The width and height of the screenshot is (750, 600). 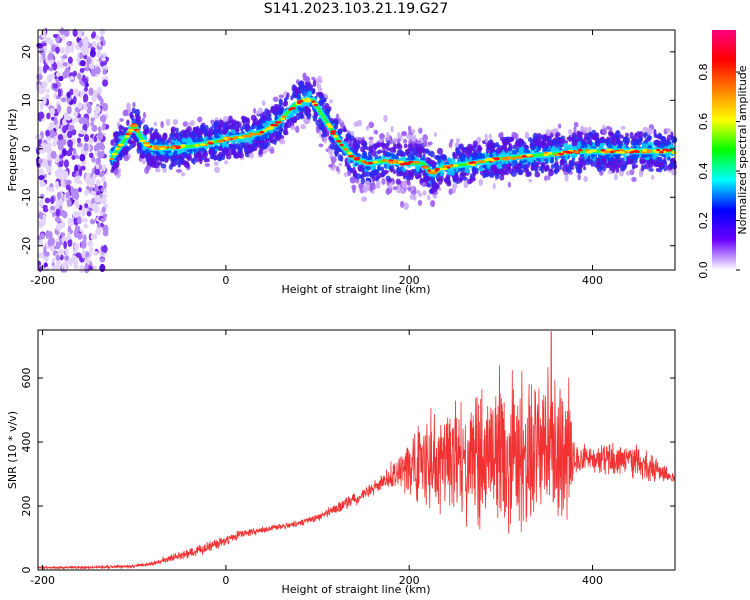 What do you see at coordinates (703, 121) in the screenshot?
I see `colorbar-tick-label: 0.6` at bounding box center [703, 121].